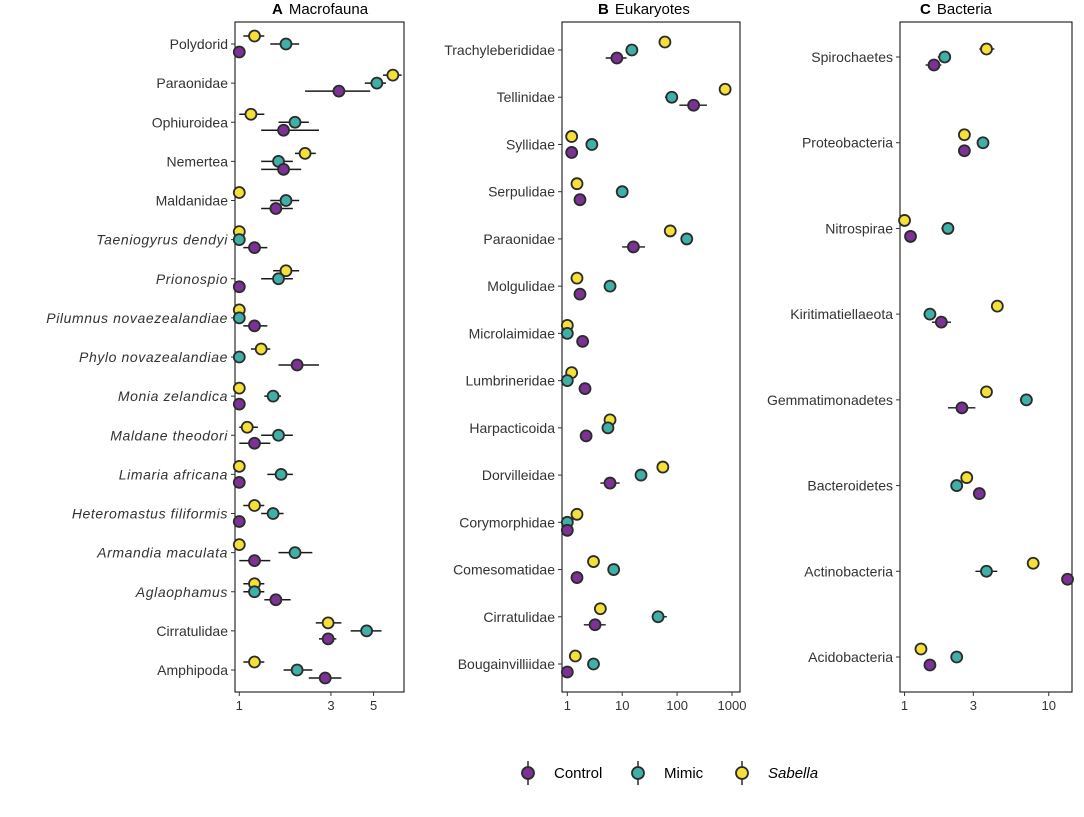 The image size is (1084, 817). Describe the element at coordinates (841, 314) in the screenshot. I see `category-label: Kiritimatiellaeota` at that location.